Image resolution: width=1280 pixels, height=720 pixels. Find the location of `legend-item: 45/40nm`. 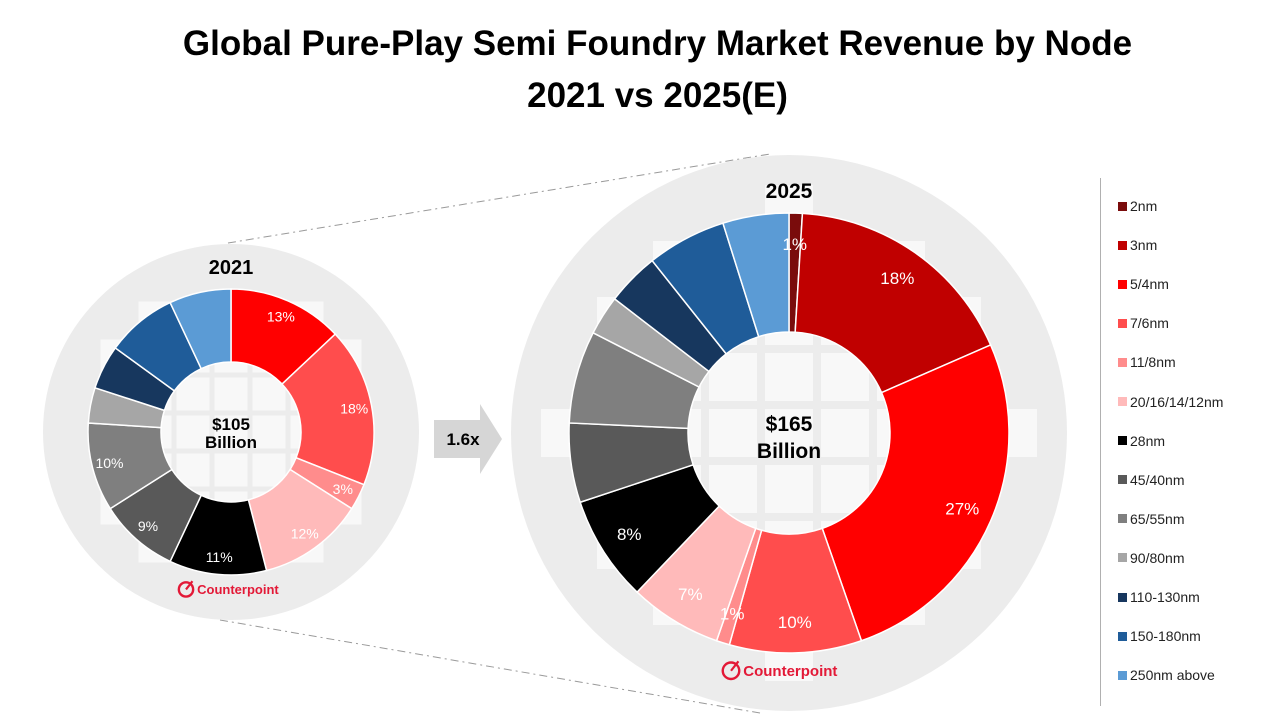

legend-item: 45/40nm is located at coordinates (1151, 480).